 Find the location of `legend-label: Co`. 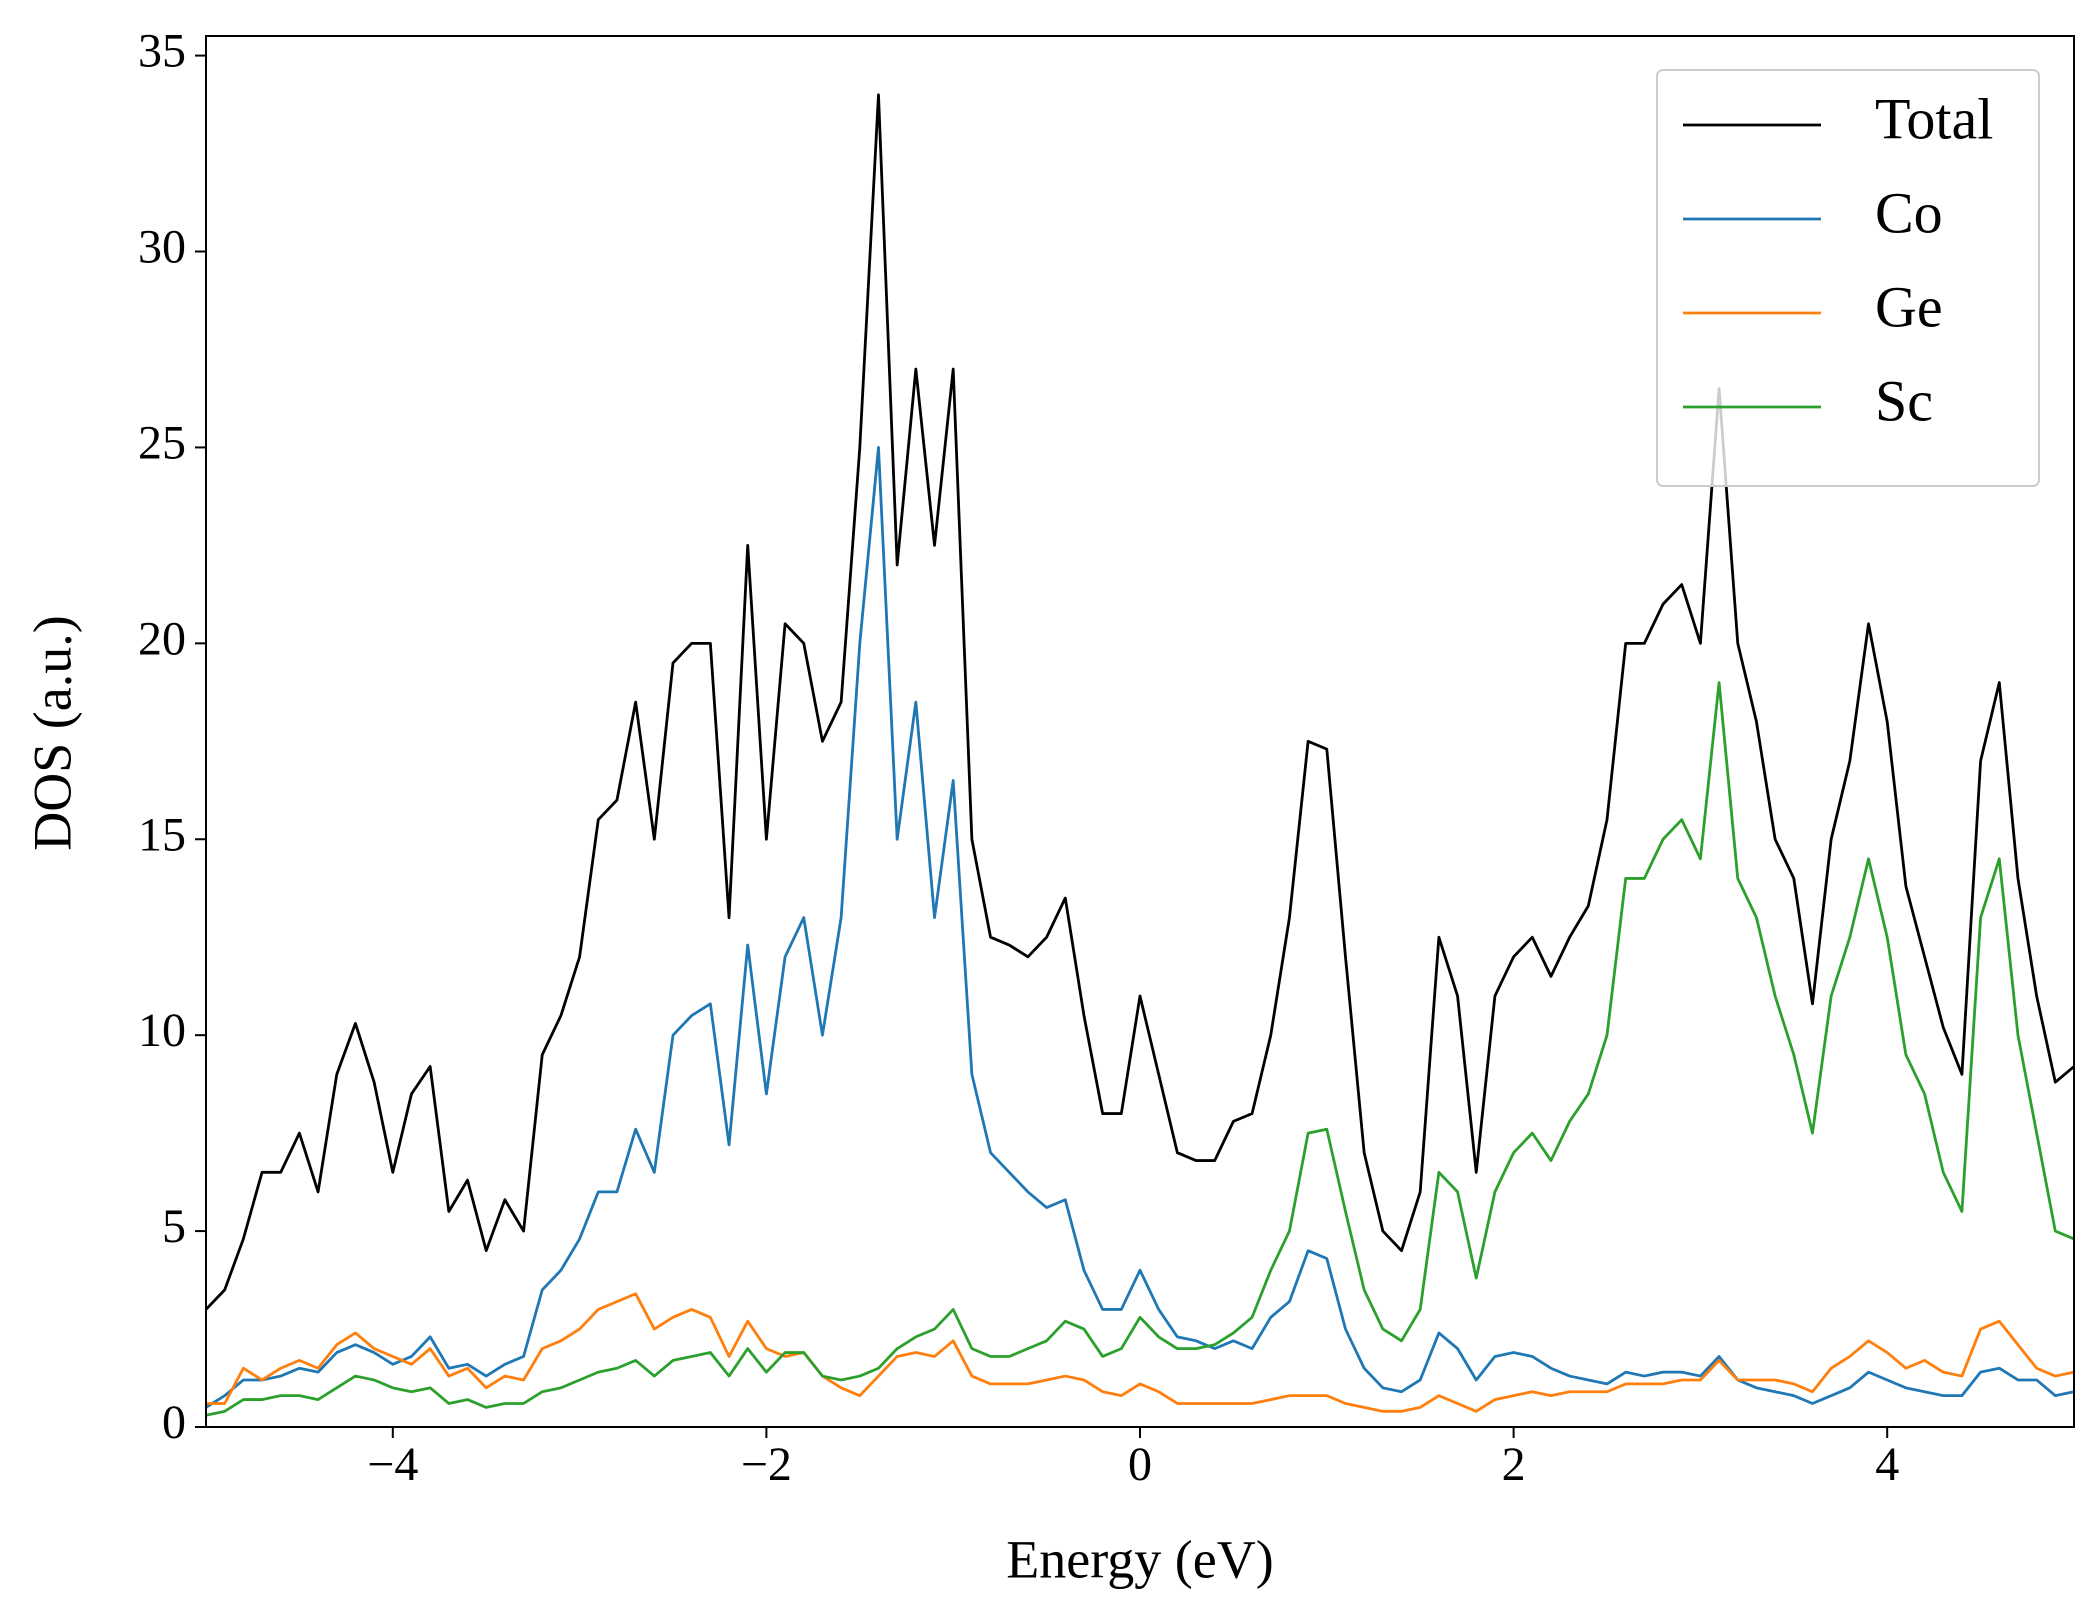

legend-label: Co is located at coordinates (1909, 212).